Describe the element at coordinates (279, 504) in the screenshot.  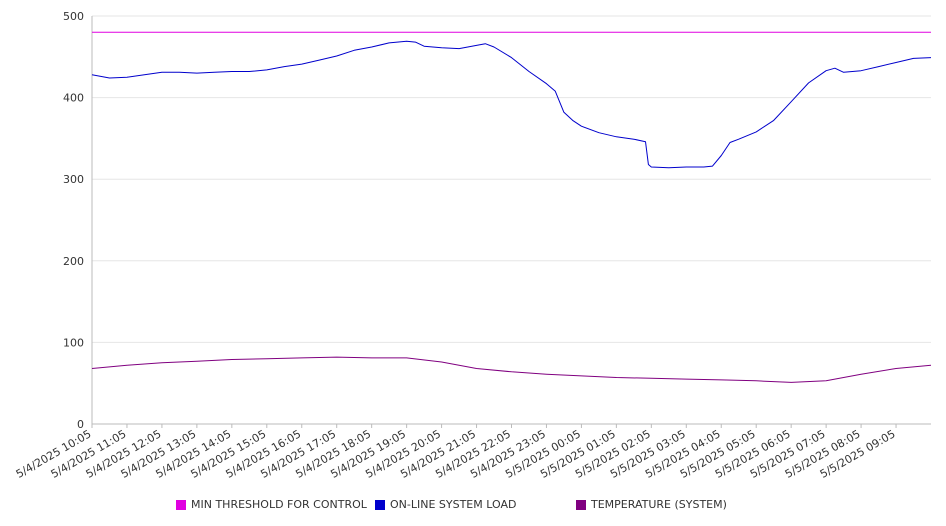
I see `legend-label-min-threshold: MIN THRESHOLD FOR CONTROL` at that location.